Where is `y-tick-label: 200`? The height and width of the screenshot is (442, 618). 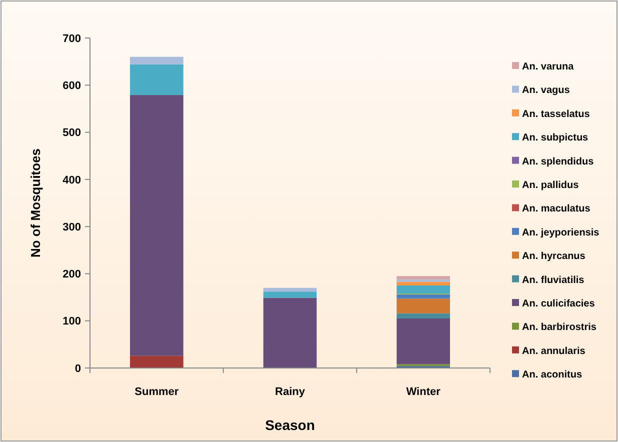
y-tick-label: 200 is located at coordinates (71, 274).